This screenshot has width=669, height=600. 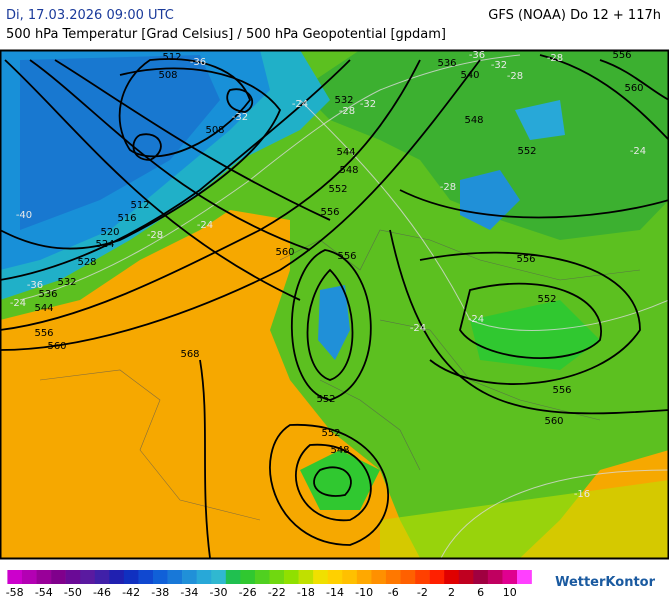 I want to click on colorbar-label: -58, so click(x=15, y=592).